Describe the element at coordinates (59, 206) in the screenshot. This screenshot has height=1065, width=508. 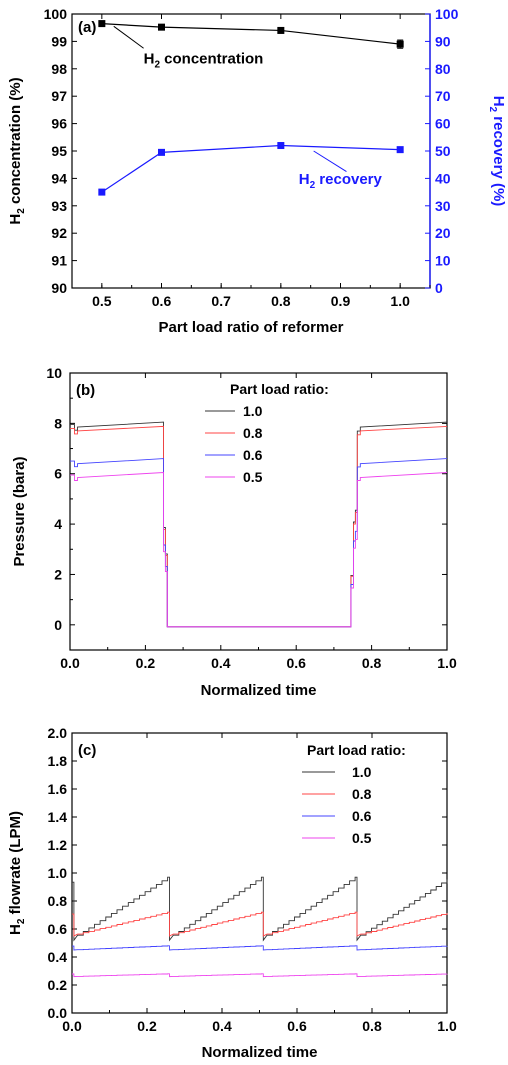
I see `y-tick-label: 93` at that location.